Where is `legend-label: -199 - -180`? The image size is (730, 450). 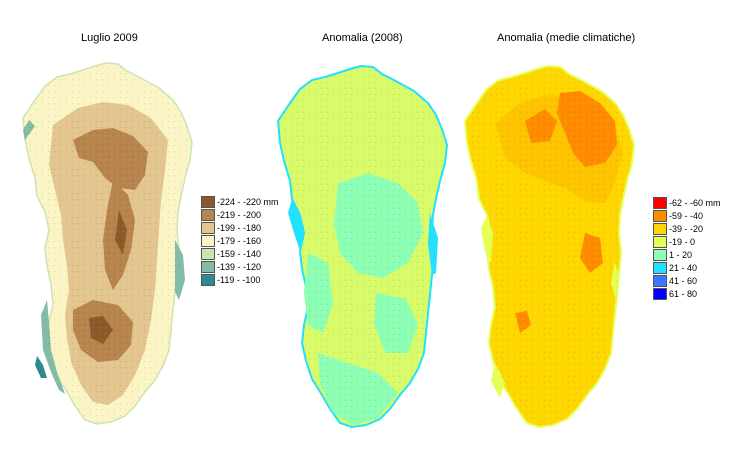
legend-label: -199 - -180 is located at coordinates (239, 227).